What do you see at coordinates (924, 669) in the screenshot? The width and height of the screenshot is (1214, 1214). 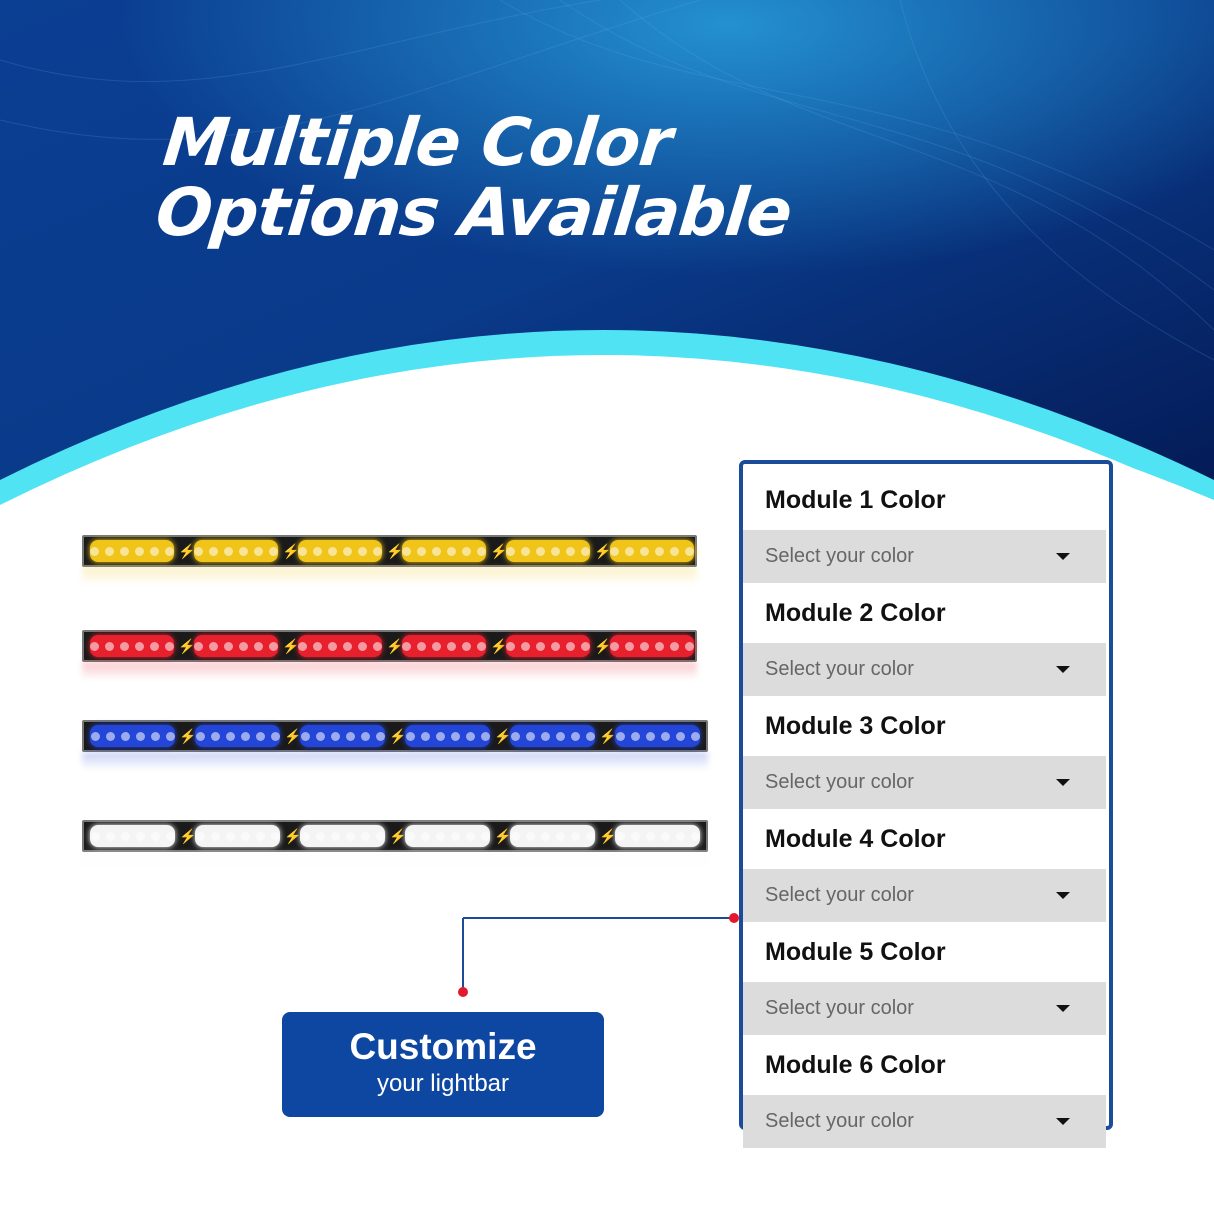 I see `module-2-color-select: Select your color` at bounding box center [924, 669].